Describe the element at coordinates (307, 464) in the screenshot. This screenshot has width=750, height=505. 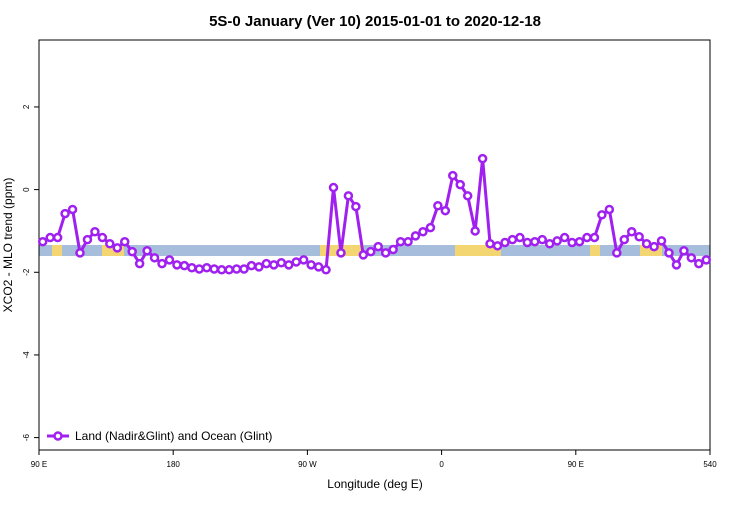
I see `x-tick-label: 90 W` at that location.